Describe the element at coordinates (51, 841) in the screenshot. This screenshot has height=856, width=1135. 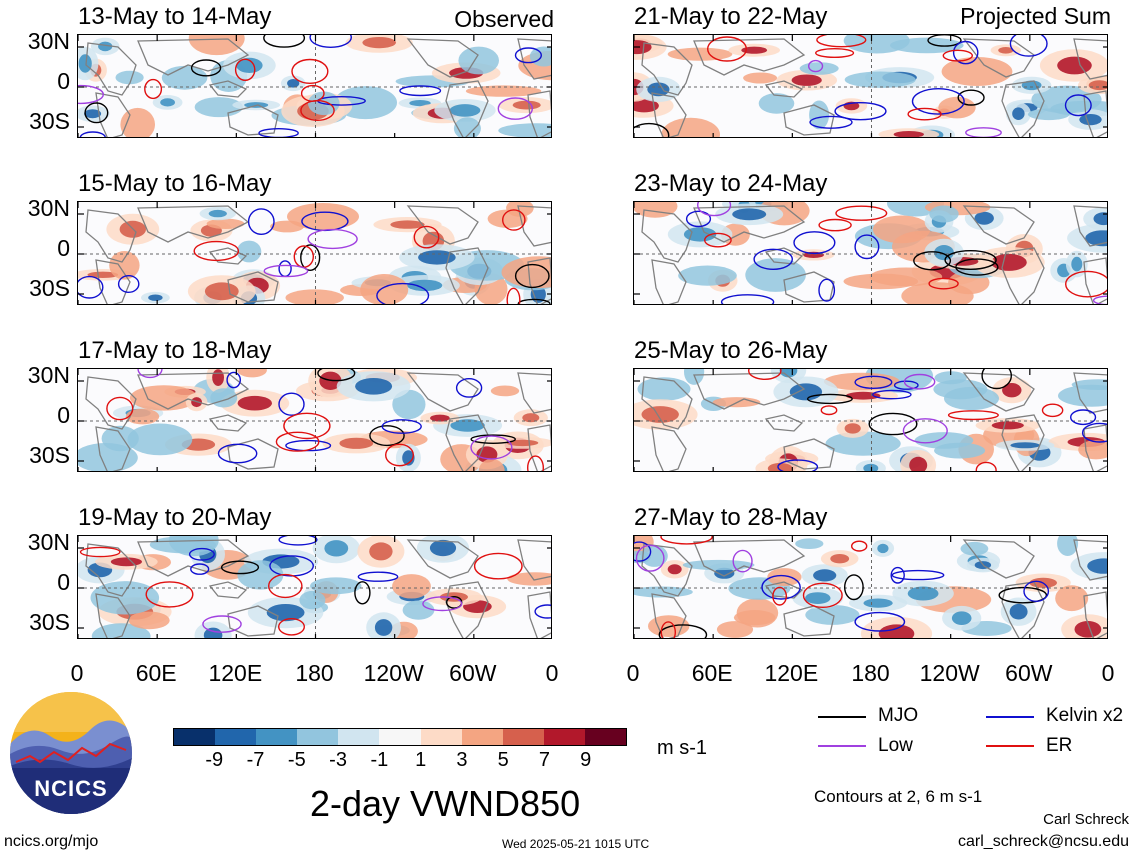
I see `site-link: ncics.org/mjo` at that location.